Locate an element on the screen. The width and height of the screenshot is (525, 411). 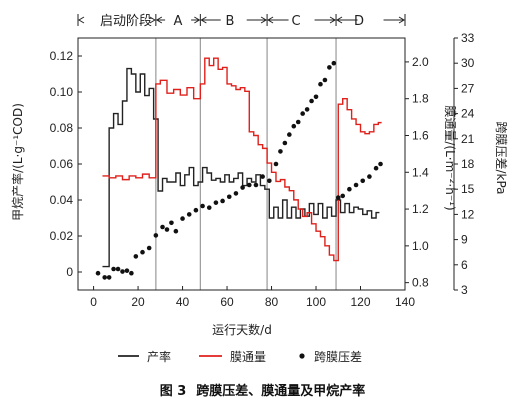
legend-marker-tmp is located at coordinates (302, 356).